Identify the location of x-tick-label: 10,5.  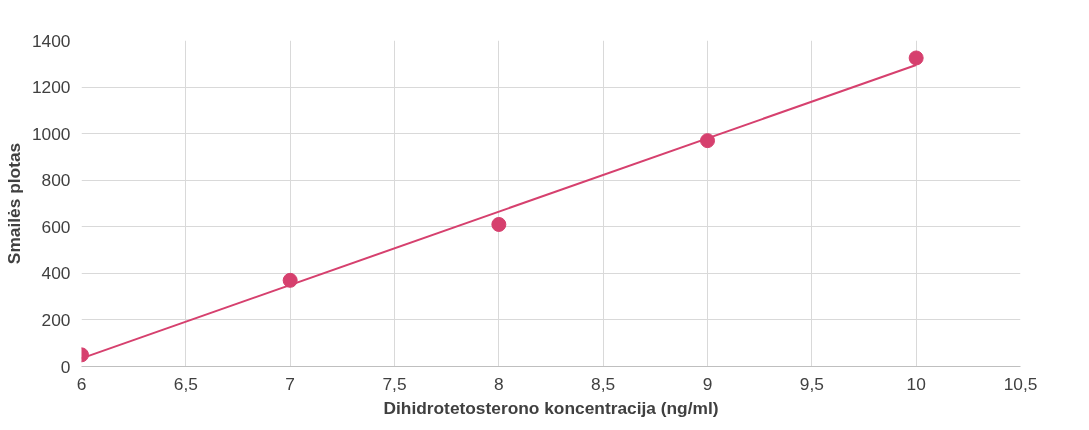
(1020, 383).